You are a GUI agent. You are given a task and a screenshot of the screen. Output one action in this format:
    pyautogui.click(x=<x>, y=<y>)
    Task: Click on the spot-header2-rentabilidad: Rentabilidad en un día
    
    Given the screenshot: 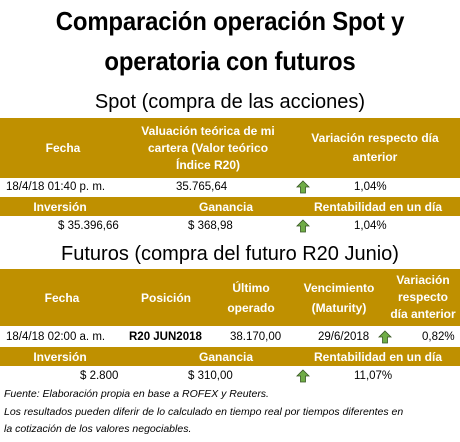 What is the action you would take?
    pyautogui.click(x=377, y=206)
    